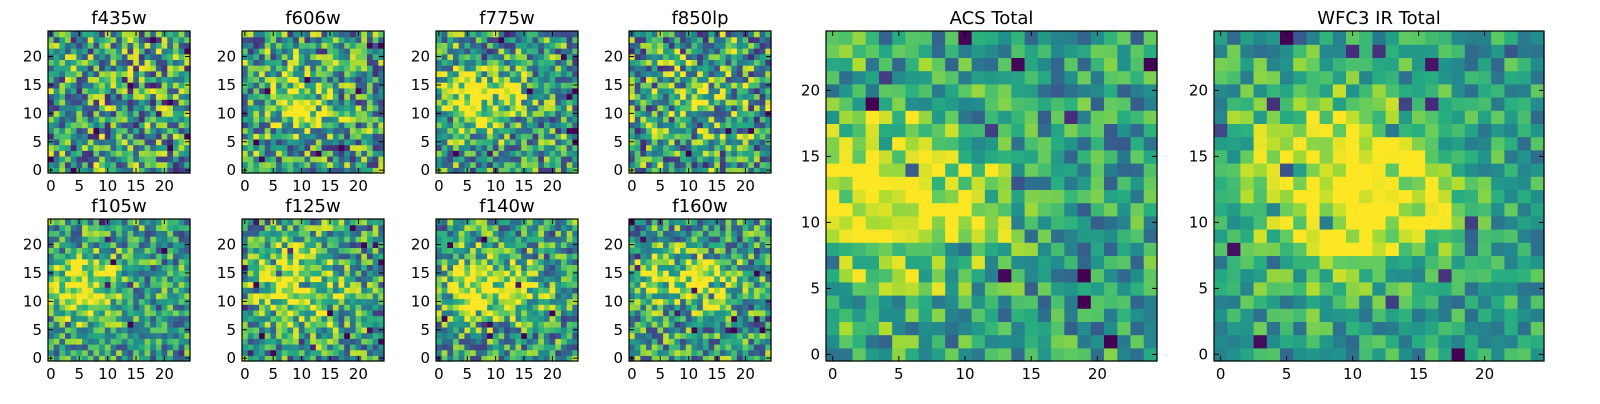 The height and width of the screenshot is (404, 1600). What do you see at coordinates (273, 186) in the screenshot?
I see `x-tick-label: 5` at bounding box center [273, 186].